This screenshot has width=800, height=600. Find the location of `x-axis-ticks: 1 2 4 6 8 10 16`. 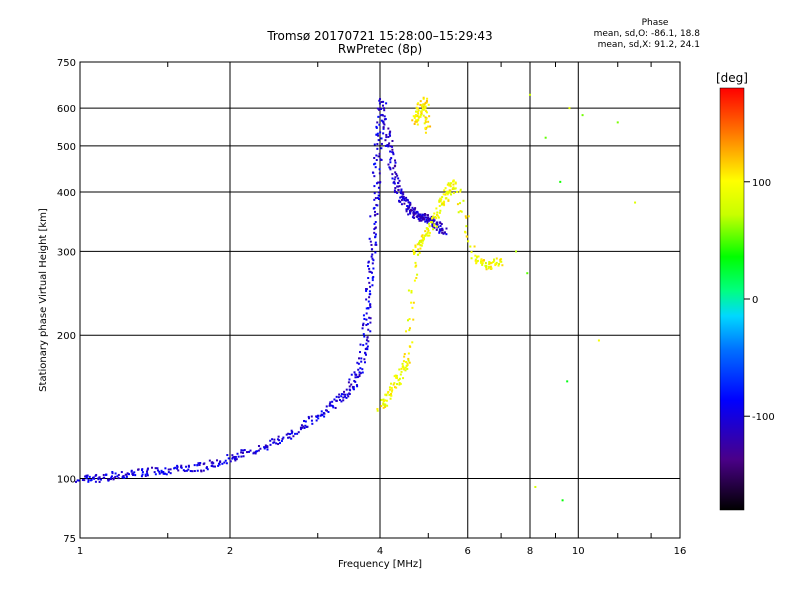

x-axis-ticks: 1 2 4 6 8 10 16 is located at coordinates (382, 551).